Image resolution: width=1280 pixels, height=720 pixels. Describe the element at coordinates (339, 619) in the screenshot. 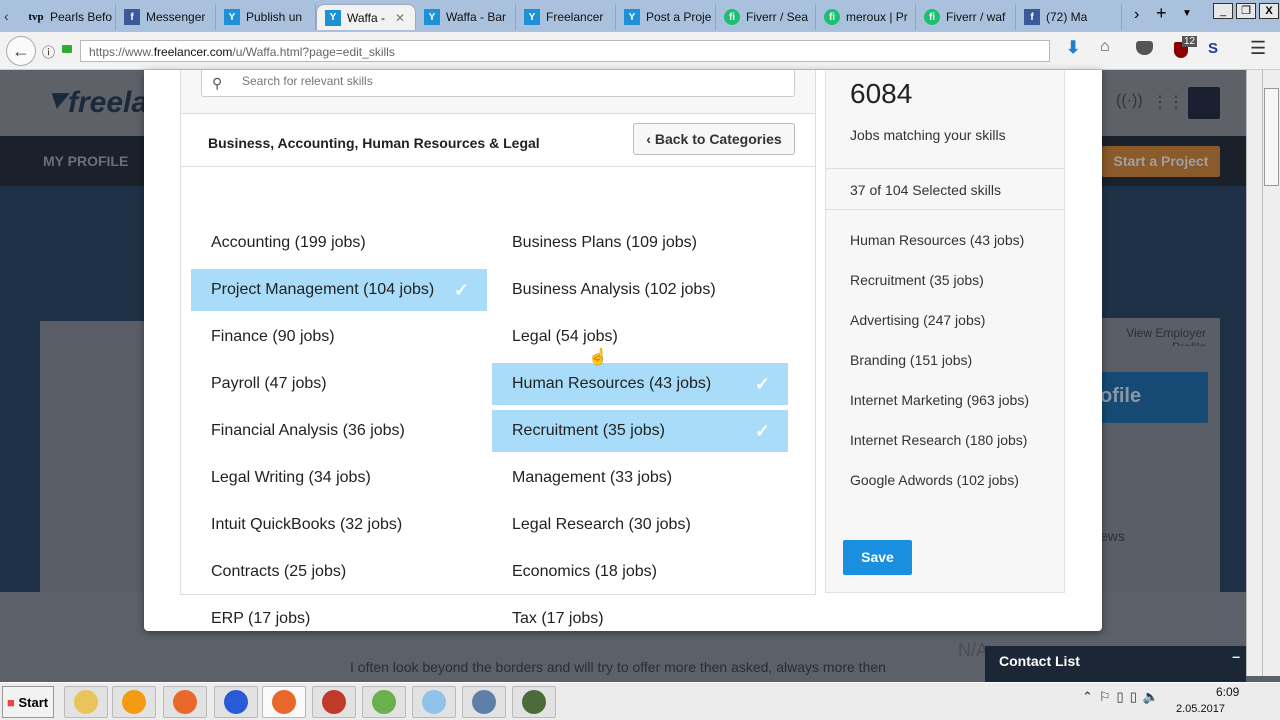

I see `skill-option: ERP (17 jobs)` at that location.